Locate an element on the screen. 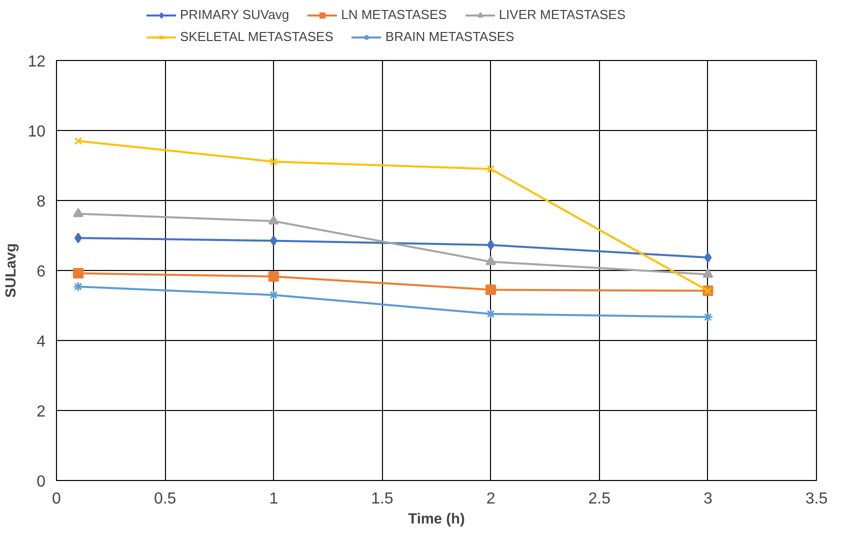 Image resolution: width=861 pixels, height=539 pixels. legend-label: LN METASTASES is located at coordinates (394, 14).